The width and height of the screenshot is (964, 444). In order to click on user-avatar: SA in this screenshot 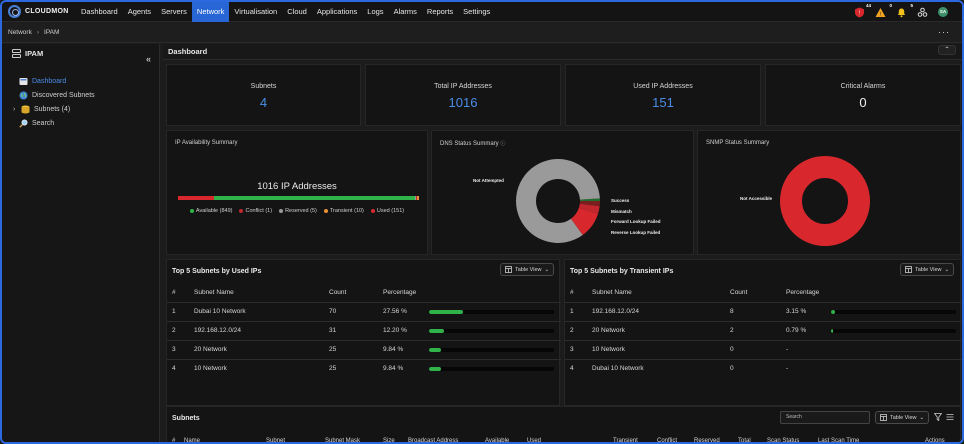, I will do `click(943, 12)`.